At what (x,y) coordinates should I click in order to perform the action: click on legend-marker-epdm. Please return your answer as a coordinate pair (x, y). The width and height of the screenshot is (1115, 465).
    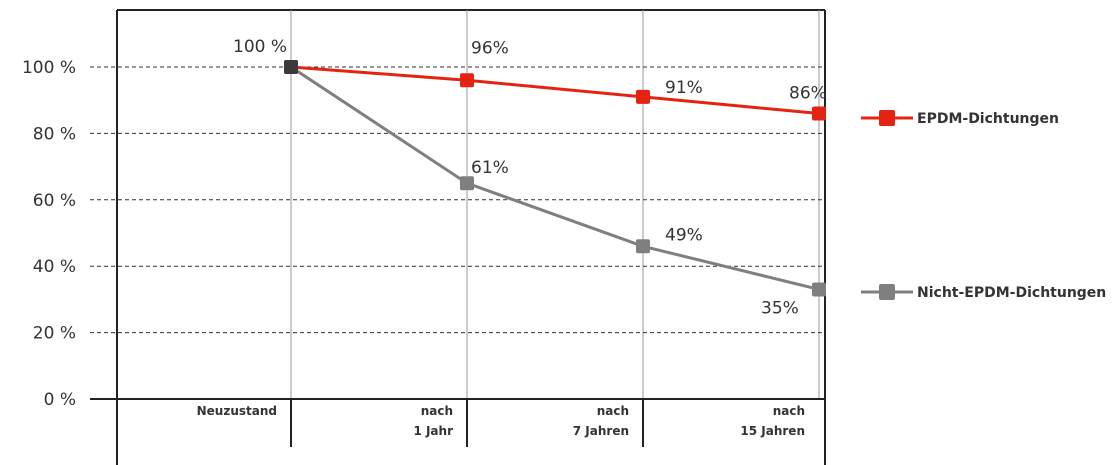
    Looking at the image, I should click on (887, 118).